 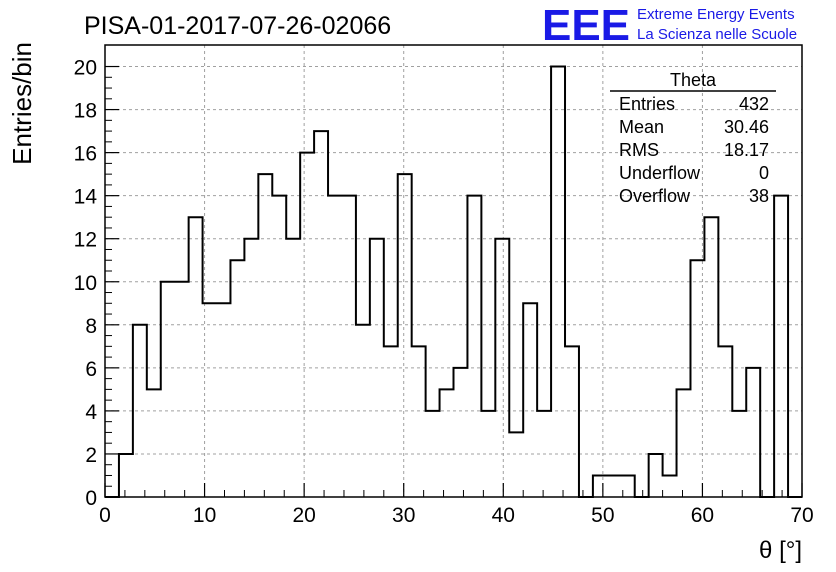 What do you see at coordinates (85, 240) in the screenshot?
I see `y-tick-label: 12` at bounding box center [85, 240].